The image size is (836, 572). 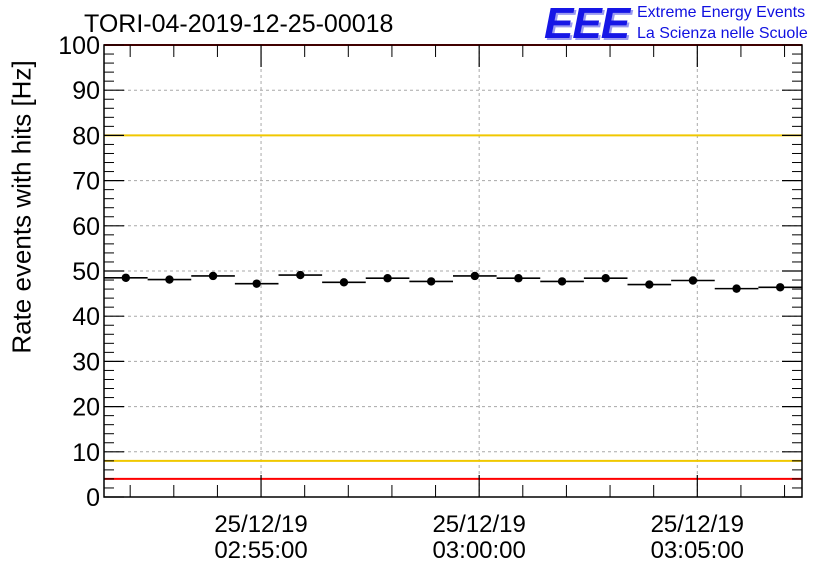 I want to click on x-tick-label-time: 03:05:00, so click(x=697, y=550).